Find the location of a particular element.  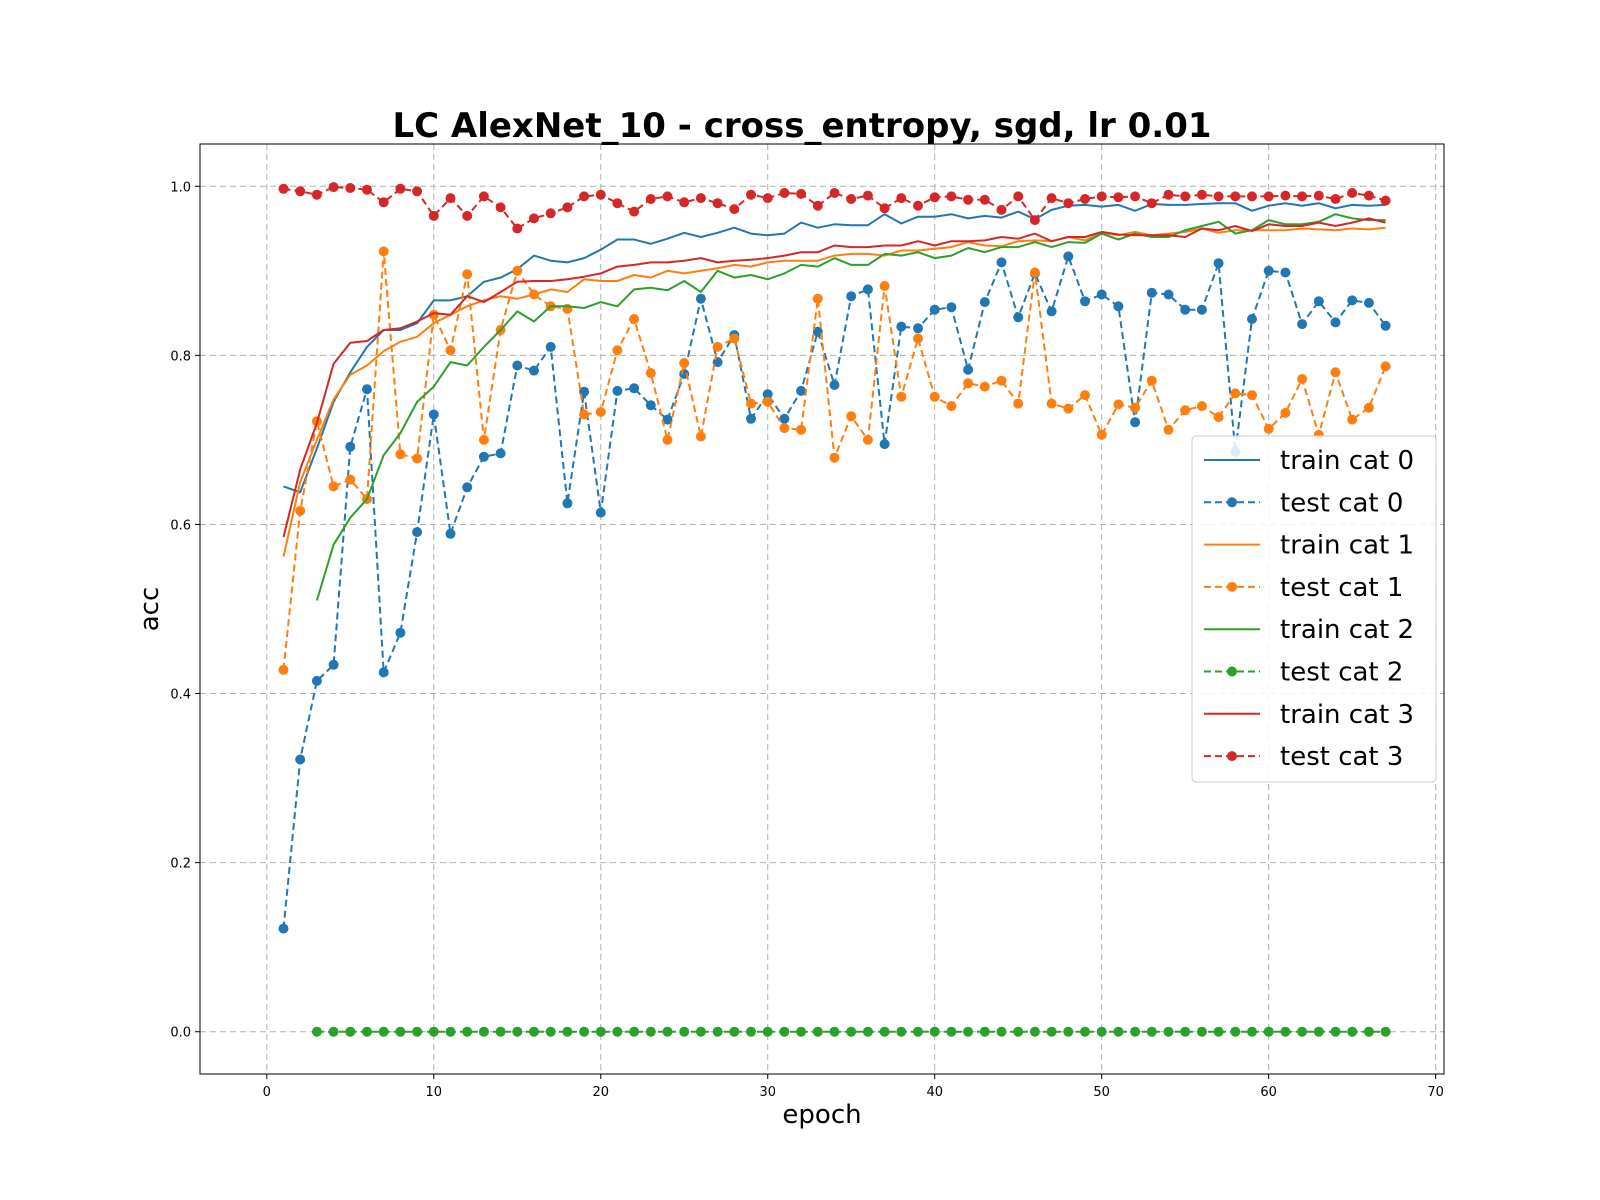

legend-item: train cat 3 is located at coordinates (1309, 715).